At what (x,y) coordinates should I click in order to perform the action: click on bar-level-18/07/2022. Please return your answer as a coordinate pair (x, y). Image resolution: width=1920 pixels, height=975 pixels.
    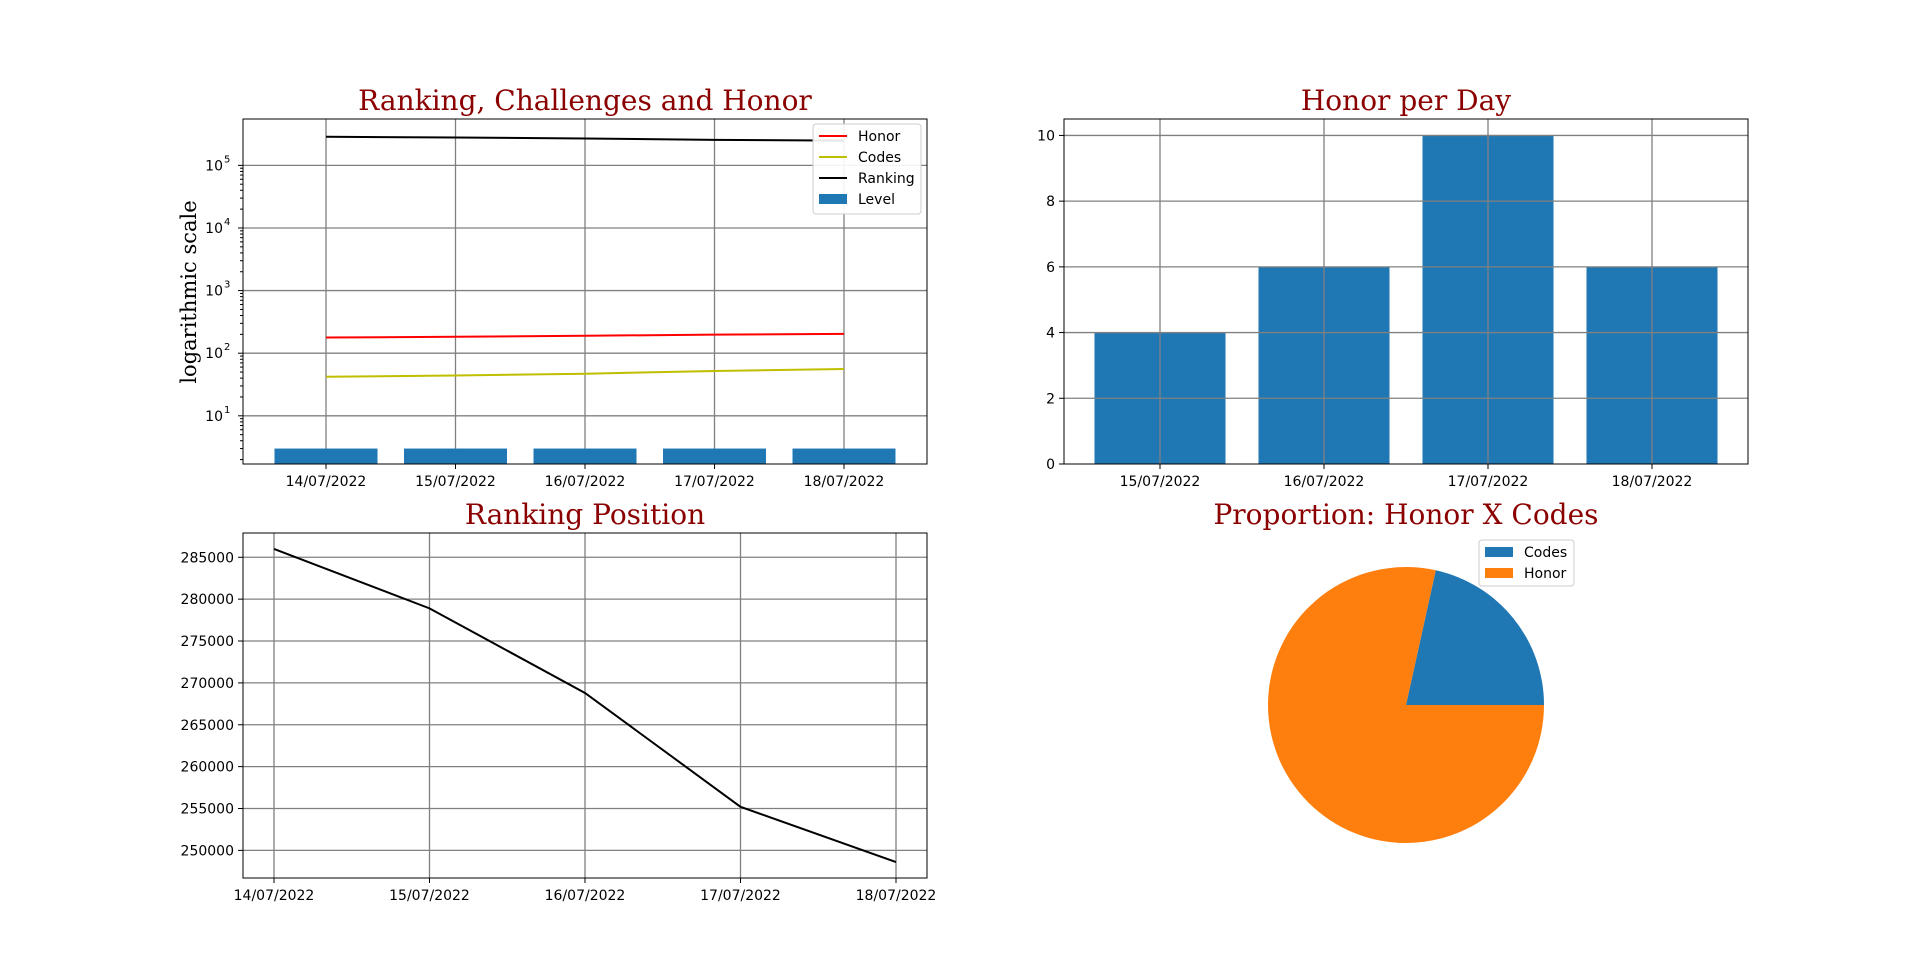
    Looking at the image, I should click on (844, 456).